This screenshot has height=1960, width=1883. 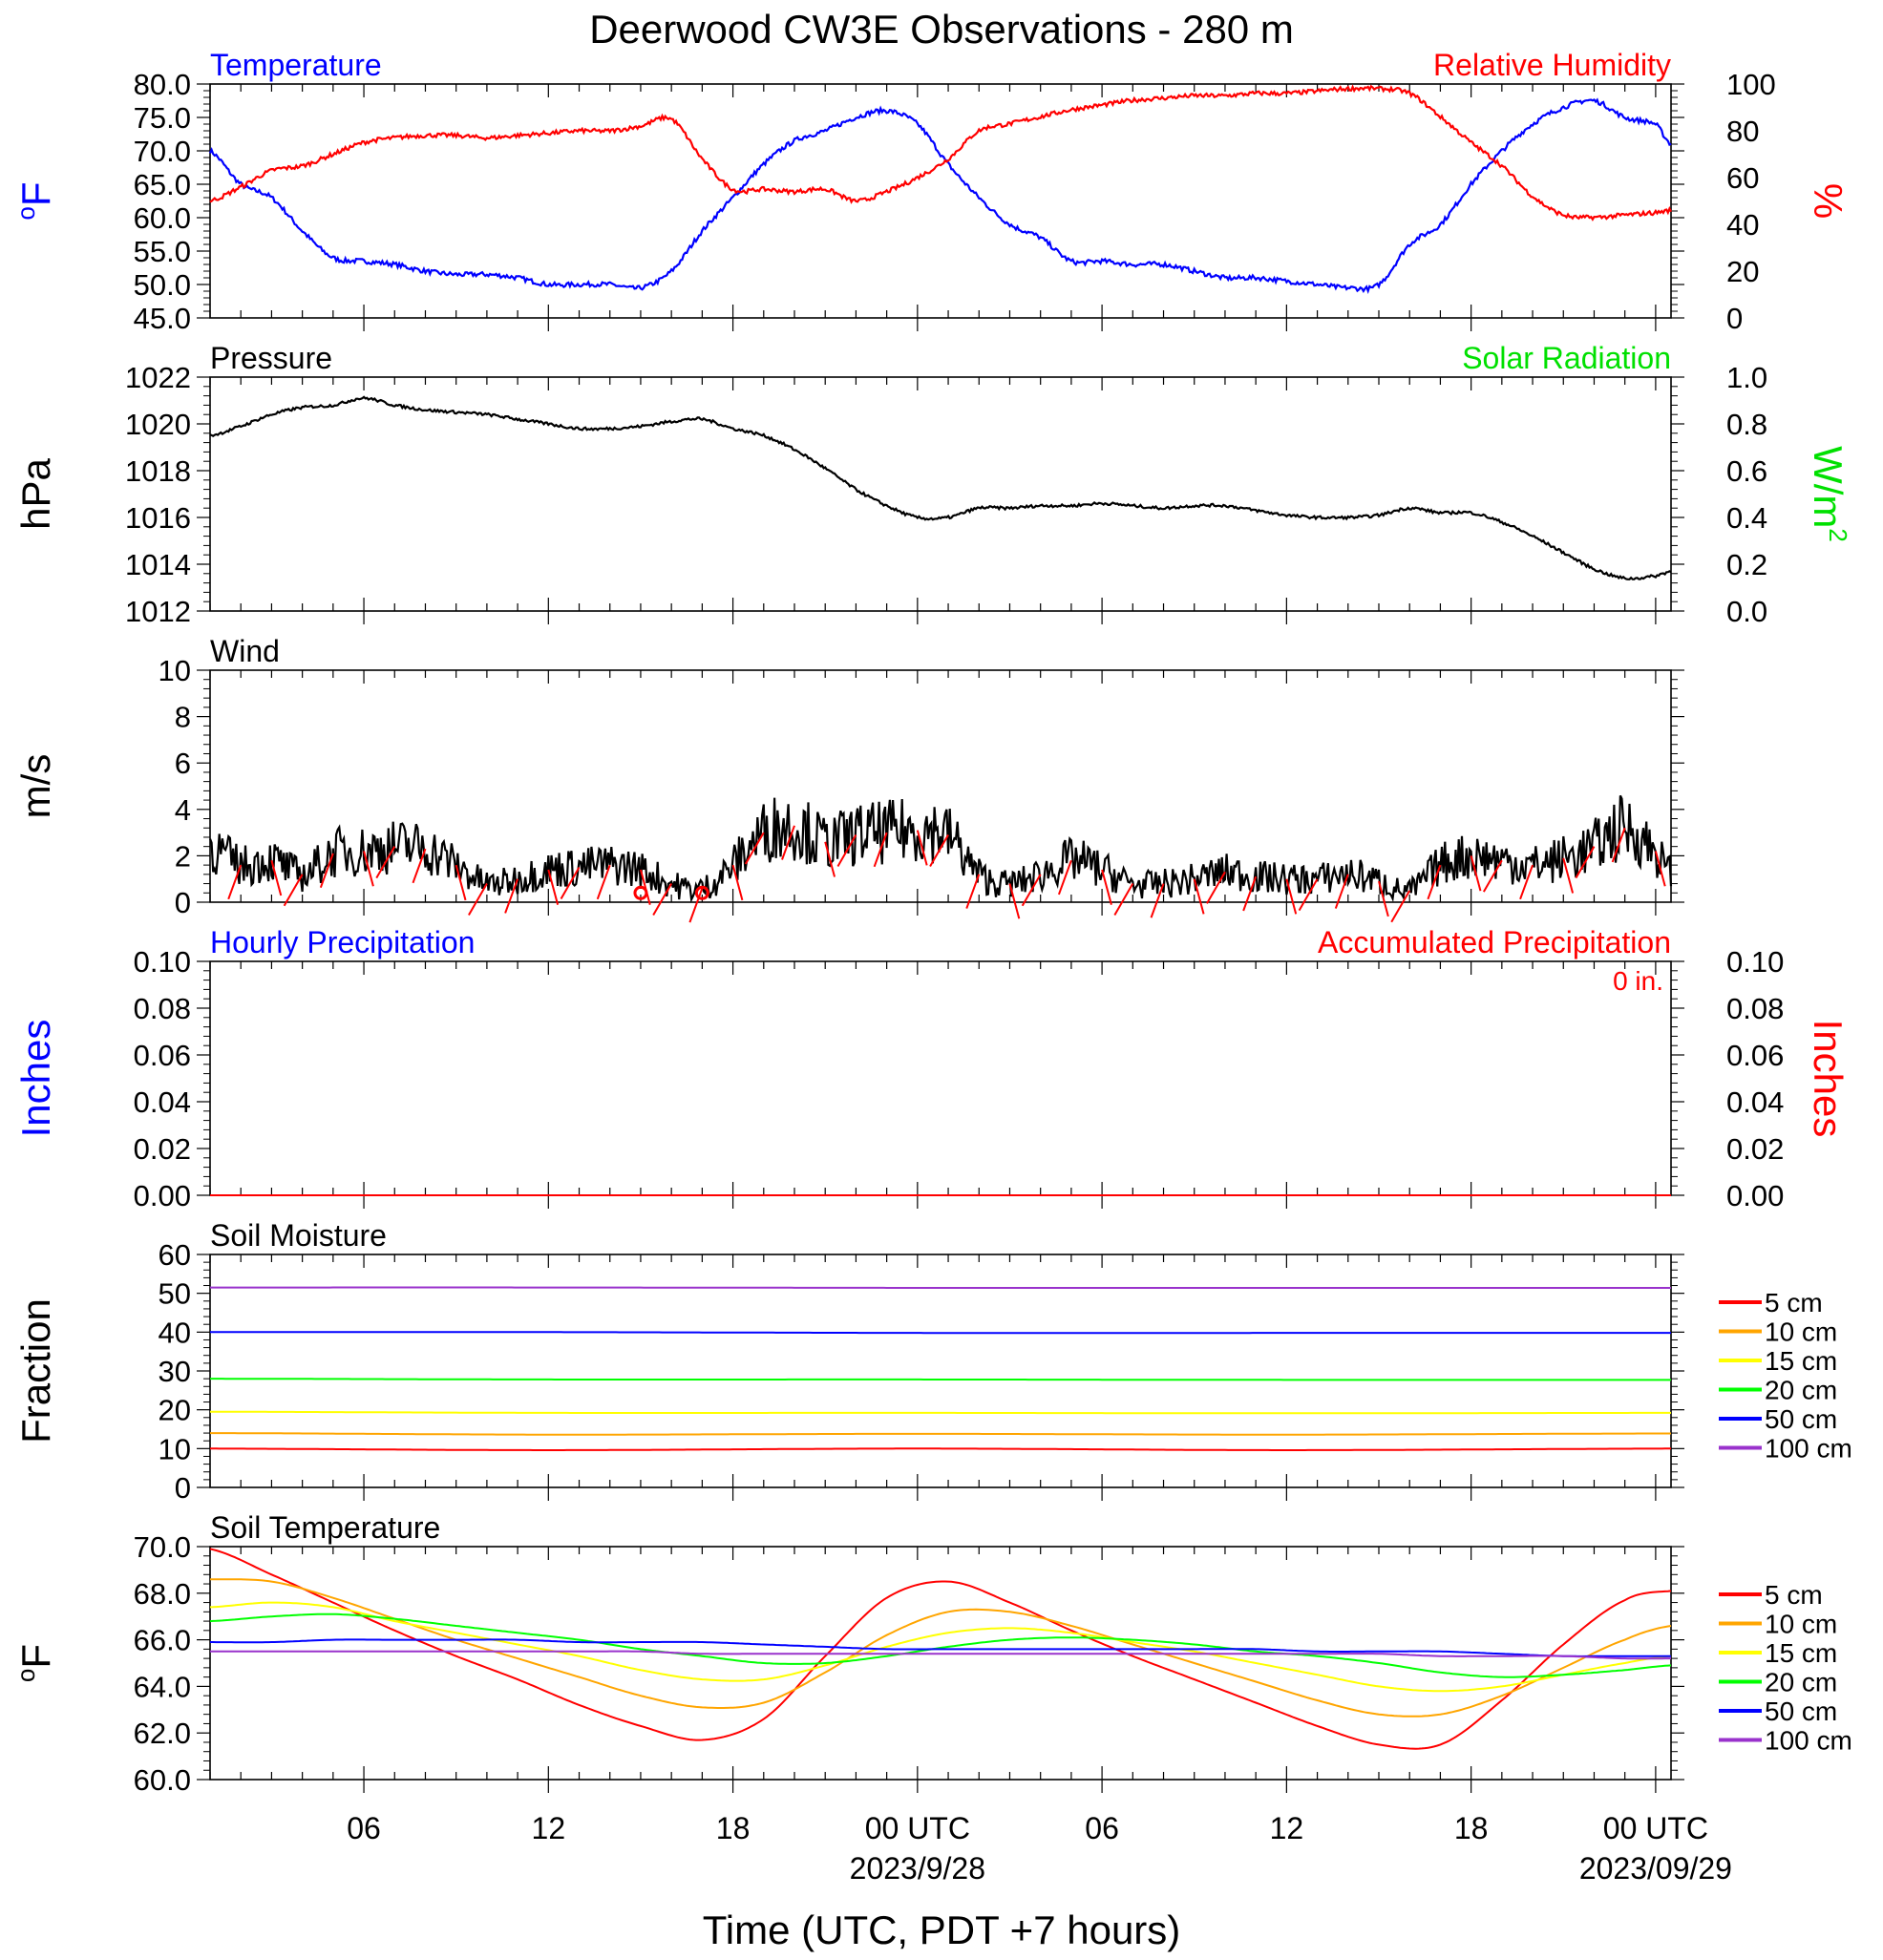 I want to click on y-tick-label: 50.0, so click(x=162, y=285).